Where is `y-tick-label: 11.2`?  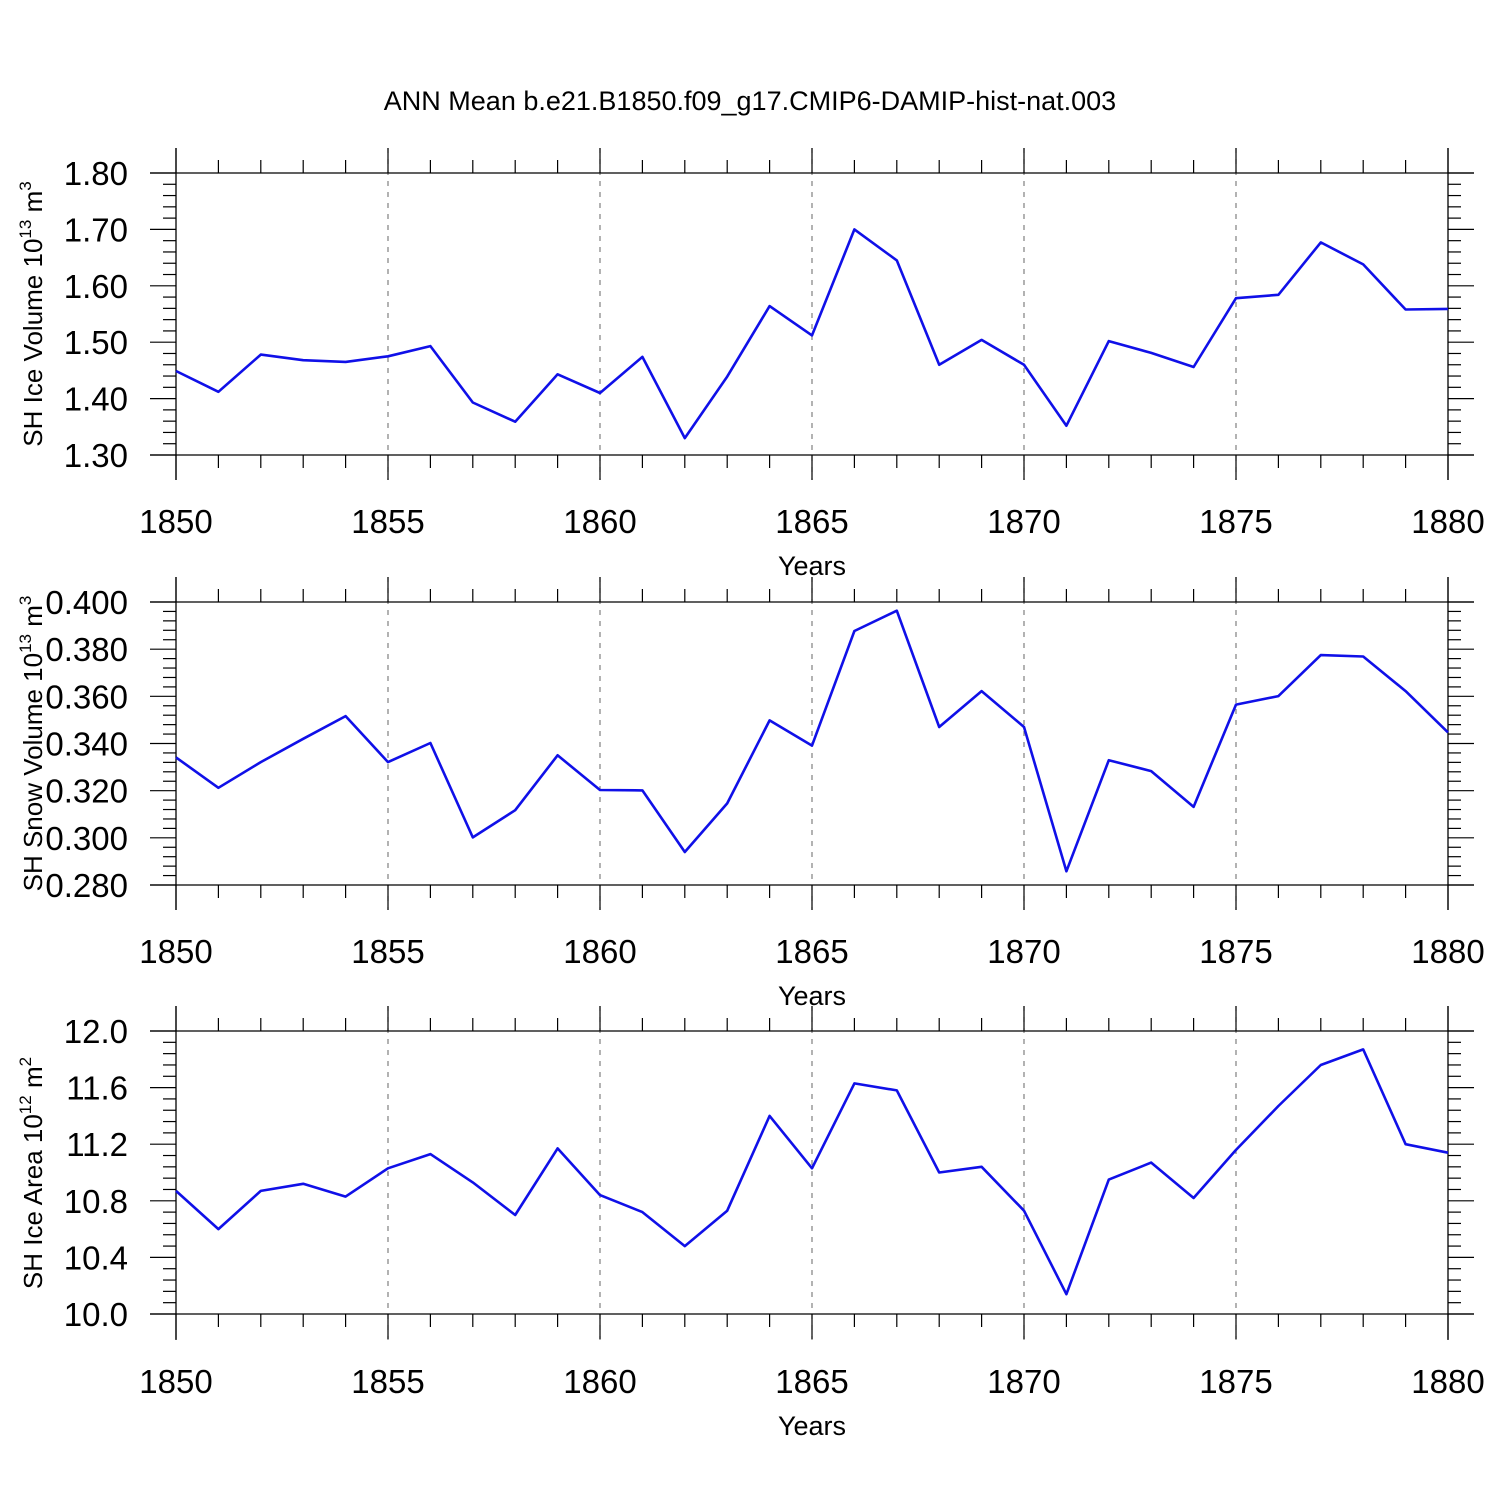 y-tick-label: 11.2 is located at coordinates (97, 1144).